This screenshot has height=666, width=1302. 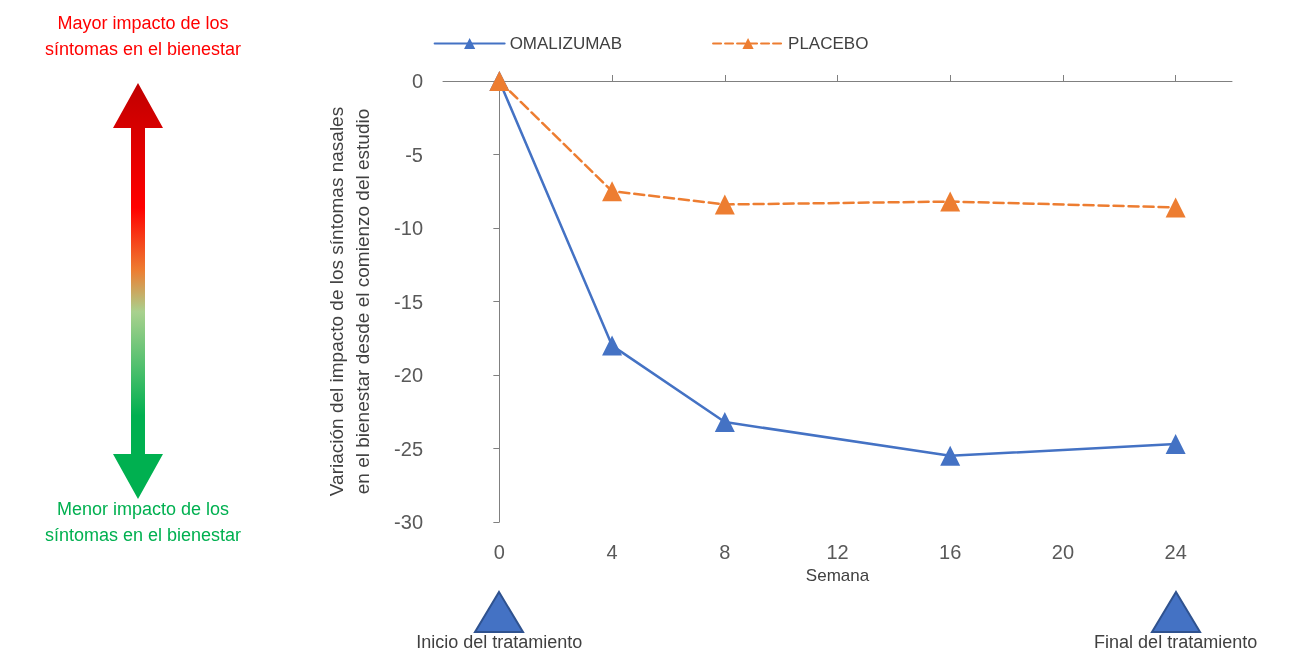 I want to click on y-tick-label: -10, so click(x=408, y=228).